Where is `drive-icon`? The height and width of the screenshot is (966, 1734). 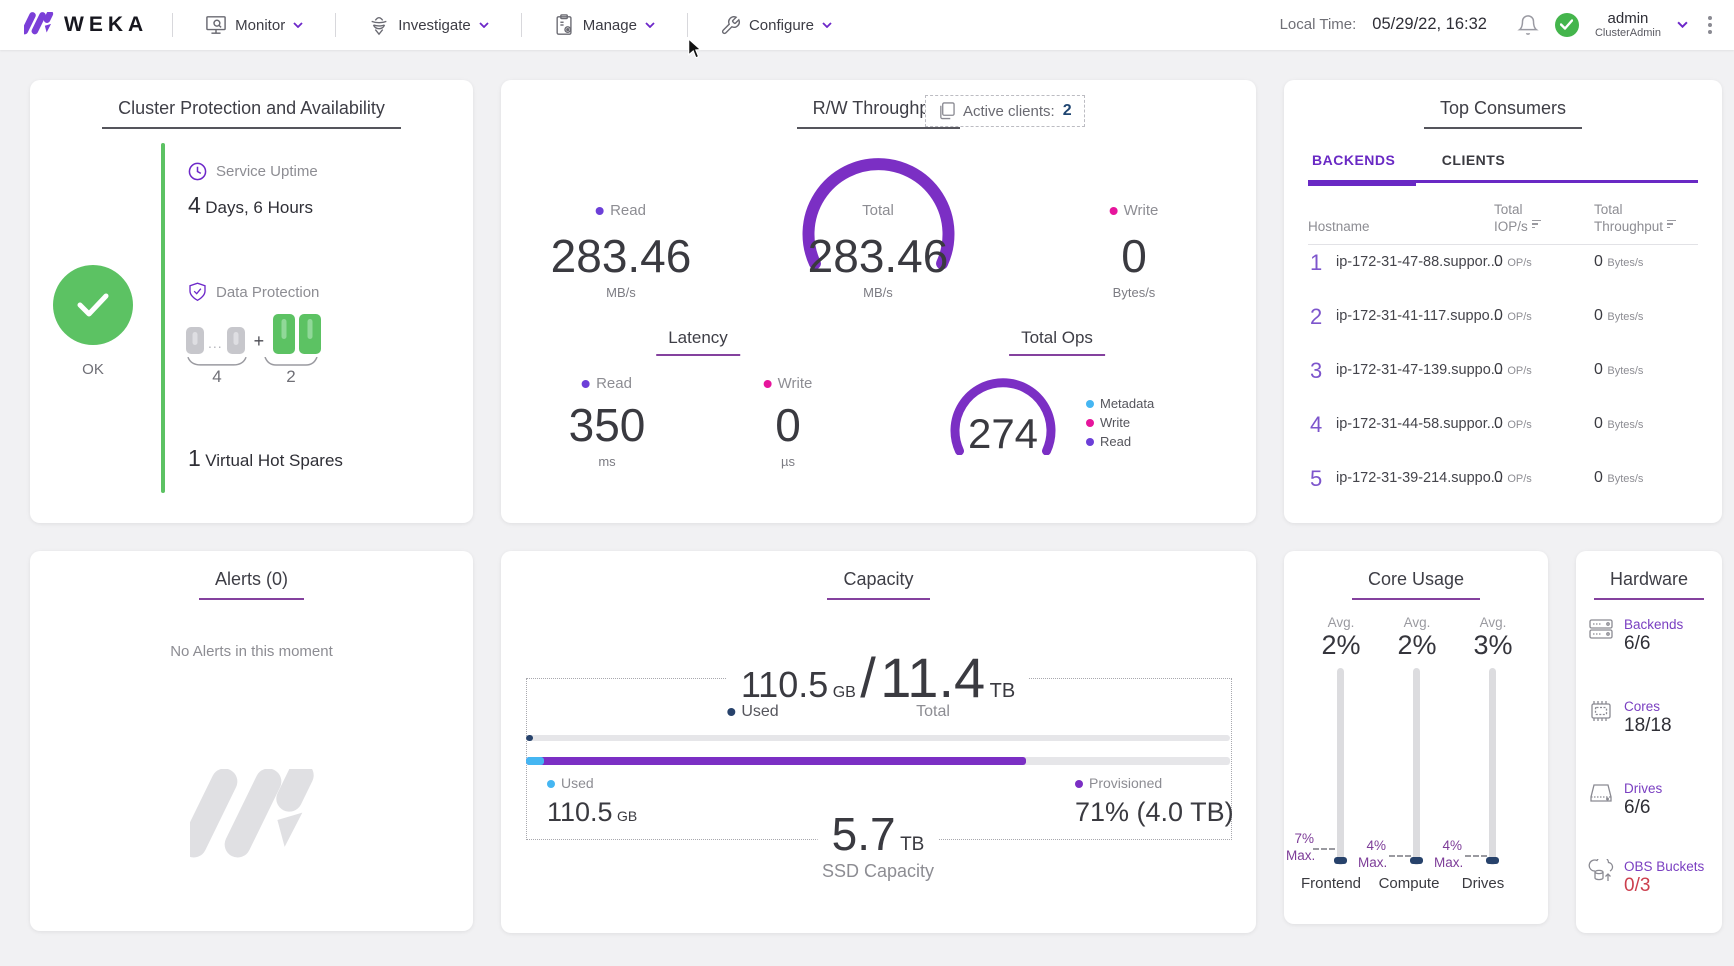
drive-icon is located at coordinates (1601, 793).